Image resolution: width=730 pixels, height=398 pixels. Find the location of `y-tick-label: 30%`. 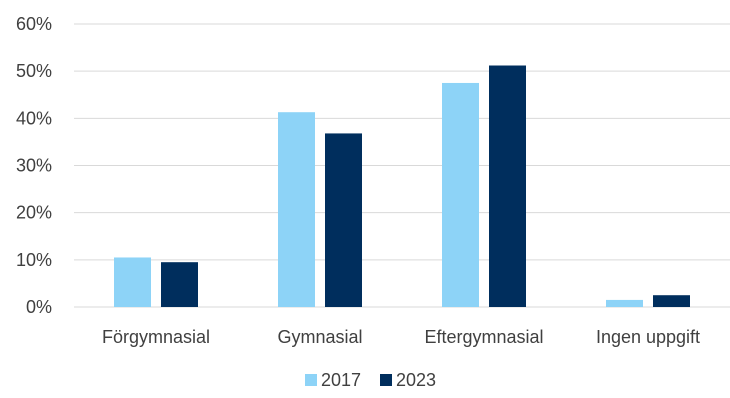

y-tick-label: 30% is located at coordinates (34, 166).